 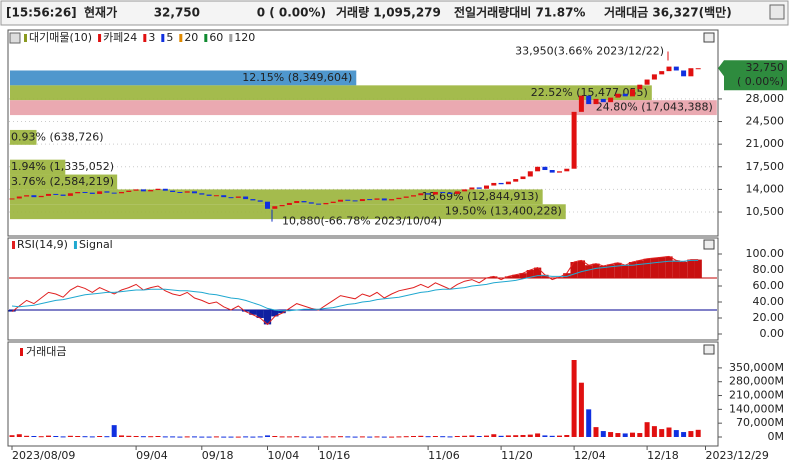 I want to click on y-tick-label: 40.00, so click(x=769, y=301).